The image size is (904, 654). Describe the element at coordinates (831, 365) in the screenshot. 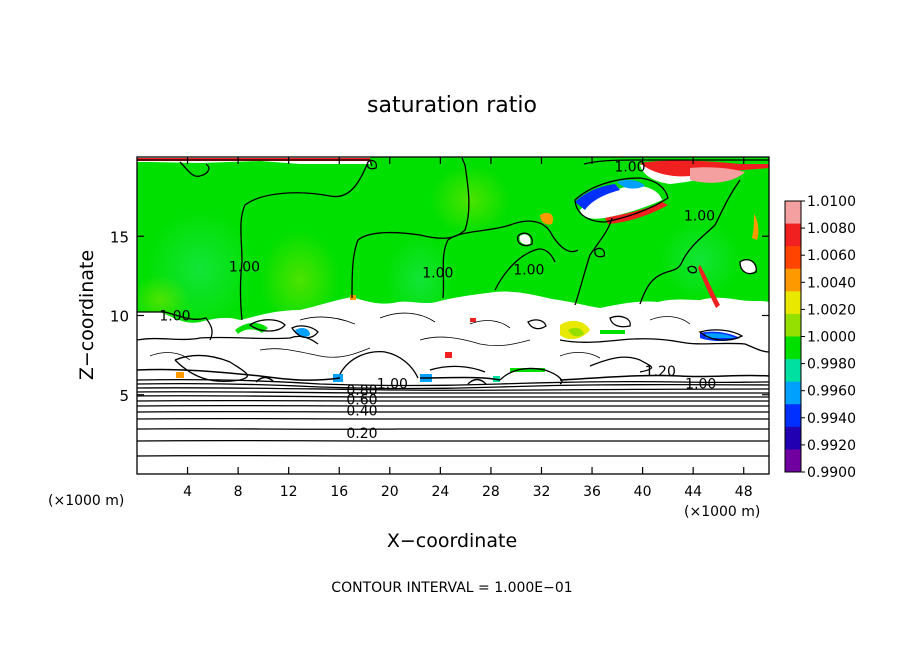

I see `colorbar-level-label: 0.9980` at that location.